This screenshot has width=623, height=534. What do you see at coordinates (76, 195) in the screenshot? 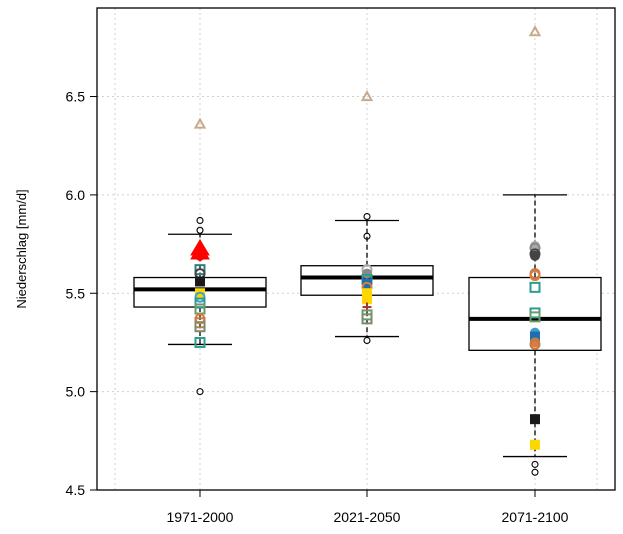
I see `y-tick-label: 6.0` at bounding box center [76, 195].